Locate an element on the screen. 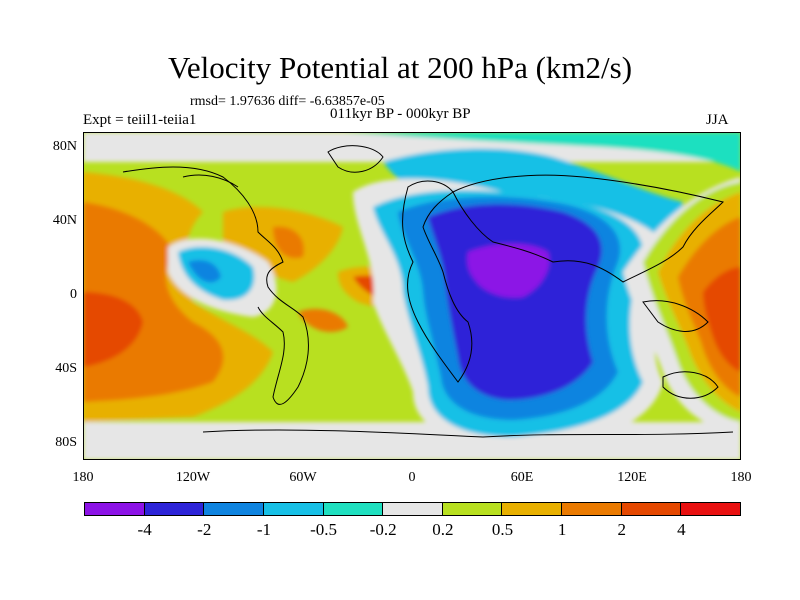 The image size is (800, 600). lon-label-180w: 180 is located at coordinates (83, 477).